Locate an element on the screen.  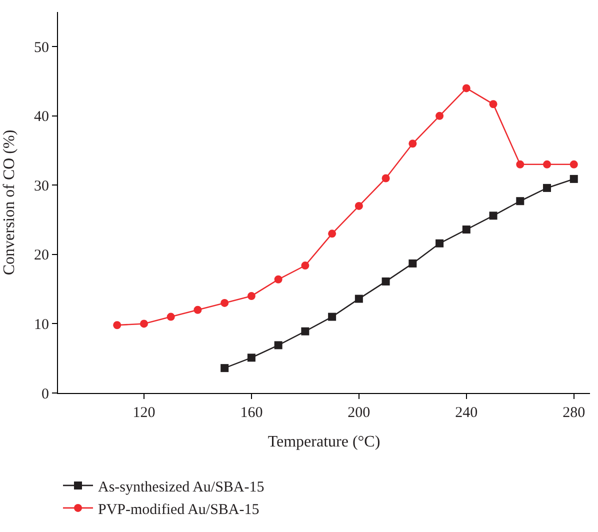
y-axis-title: Conversion of CO (%) is located at coordinates (9, 203).